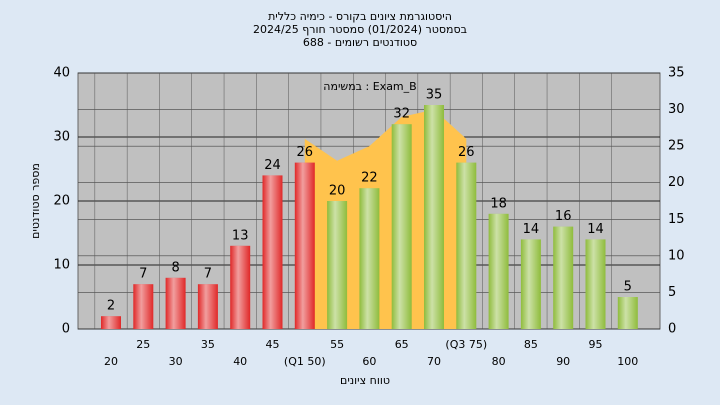 This screenshot has height=405, width=720. I want to click on value-label: 16, so click(563, 216).